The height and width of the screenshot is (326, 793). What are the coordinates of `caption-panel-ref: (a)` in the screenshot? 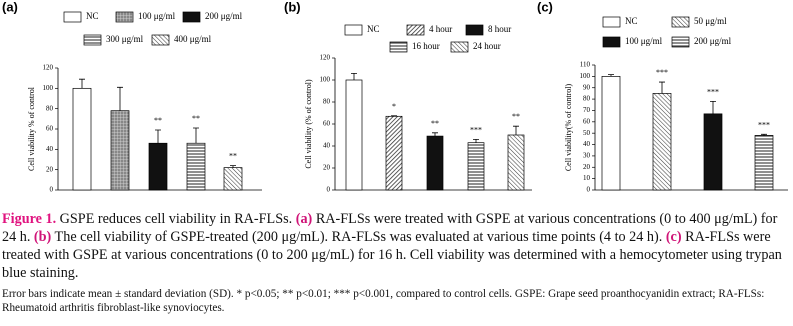 It's located at (304, 219).